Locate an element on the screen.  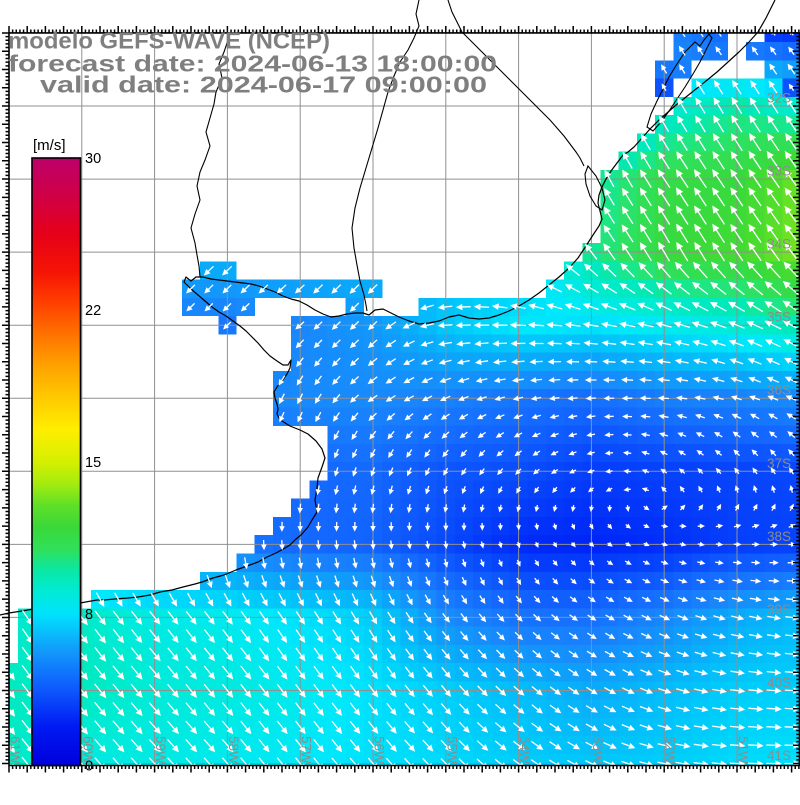
svg-text: 40S is located at coordinates (779, 682).